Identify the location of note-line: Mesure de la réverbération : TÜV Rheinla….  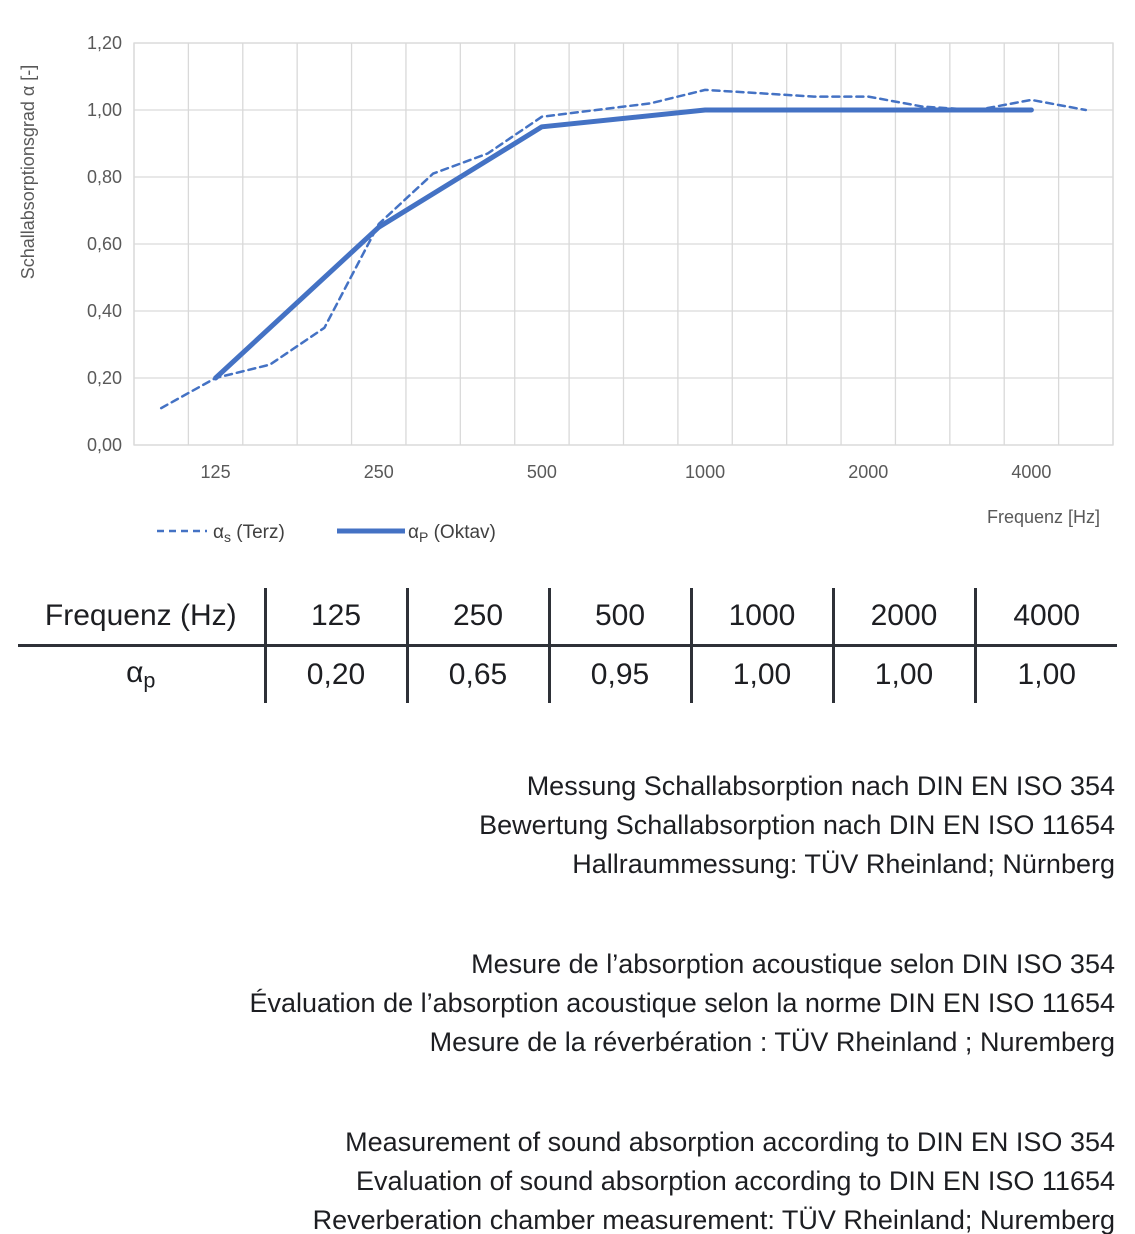
(772, 1042).